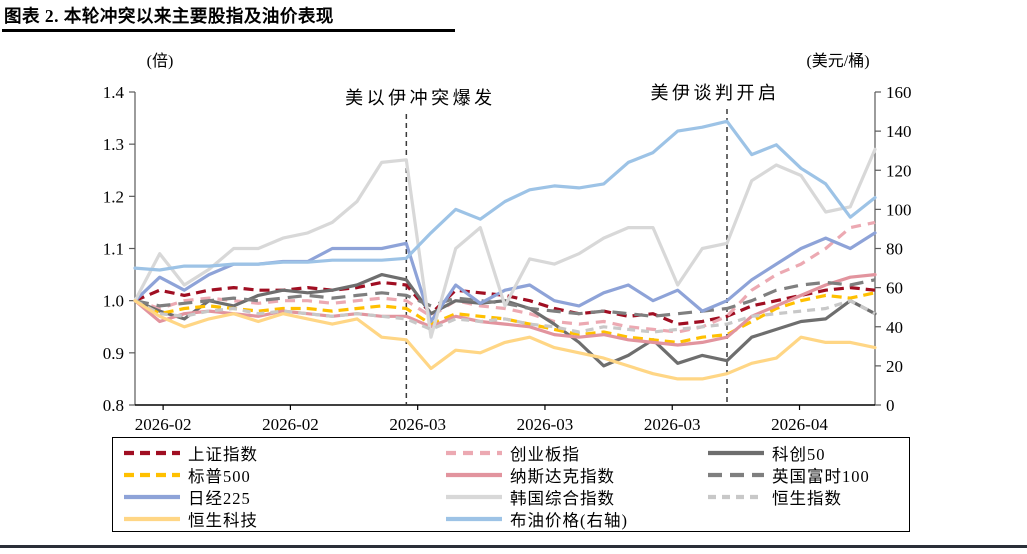  Describe the element at coordinates (799, 454) in the screenshot. I see `legend-label: 科创50` at that location.